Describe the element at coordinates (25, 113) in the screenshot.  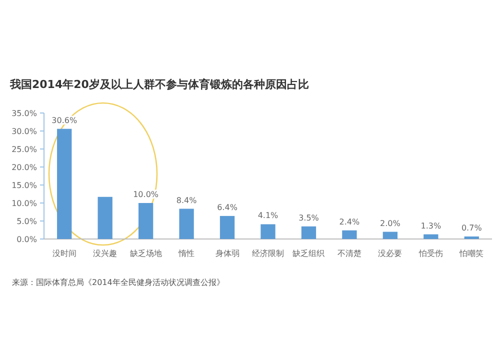
I see `y-tick-label: 35.0%` at that location.